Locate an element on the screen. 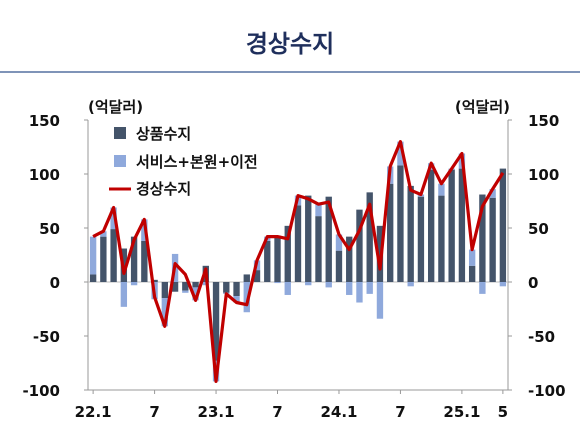  chart-title: 경상수지 is located at coordinates (290, 44).